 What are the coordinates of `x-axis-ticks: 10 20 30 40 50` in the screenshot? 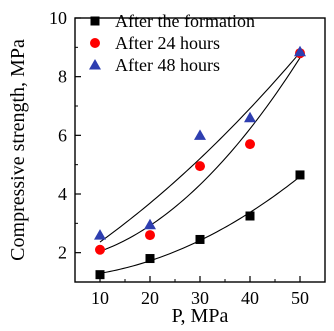 It's located at (200, 292).